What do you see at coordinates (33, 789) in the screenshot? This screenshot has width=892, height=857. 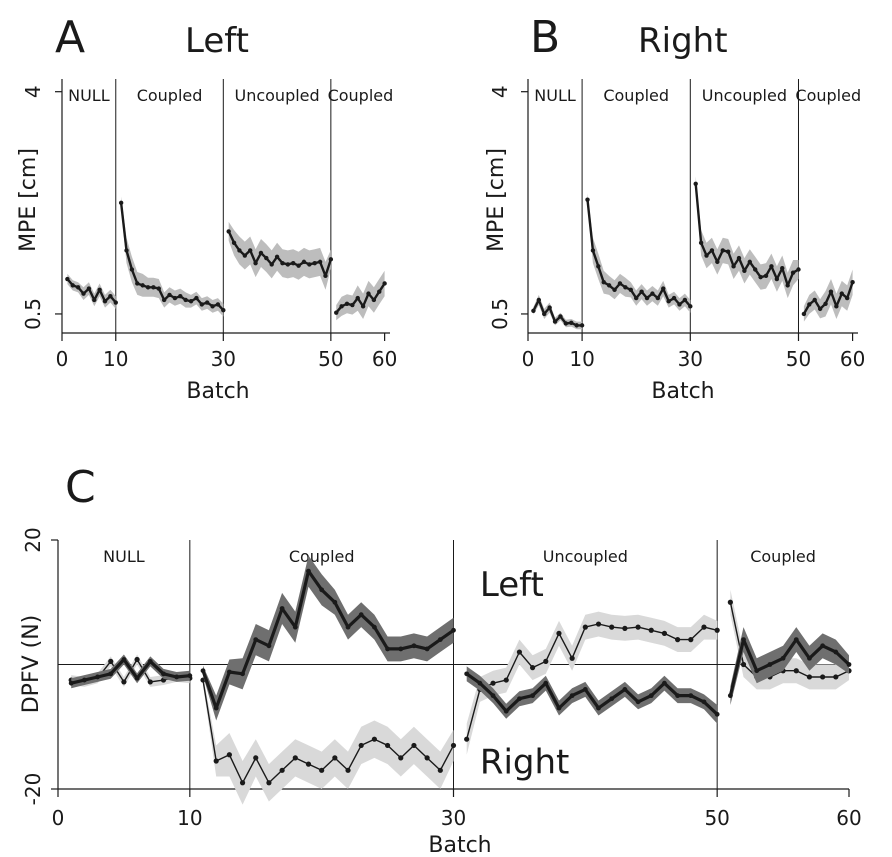 I see `y-tick-label: -20` at bounding box center [33, 789].